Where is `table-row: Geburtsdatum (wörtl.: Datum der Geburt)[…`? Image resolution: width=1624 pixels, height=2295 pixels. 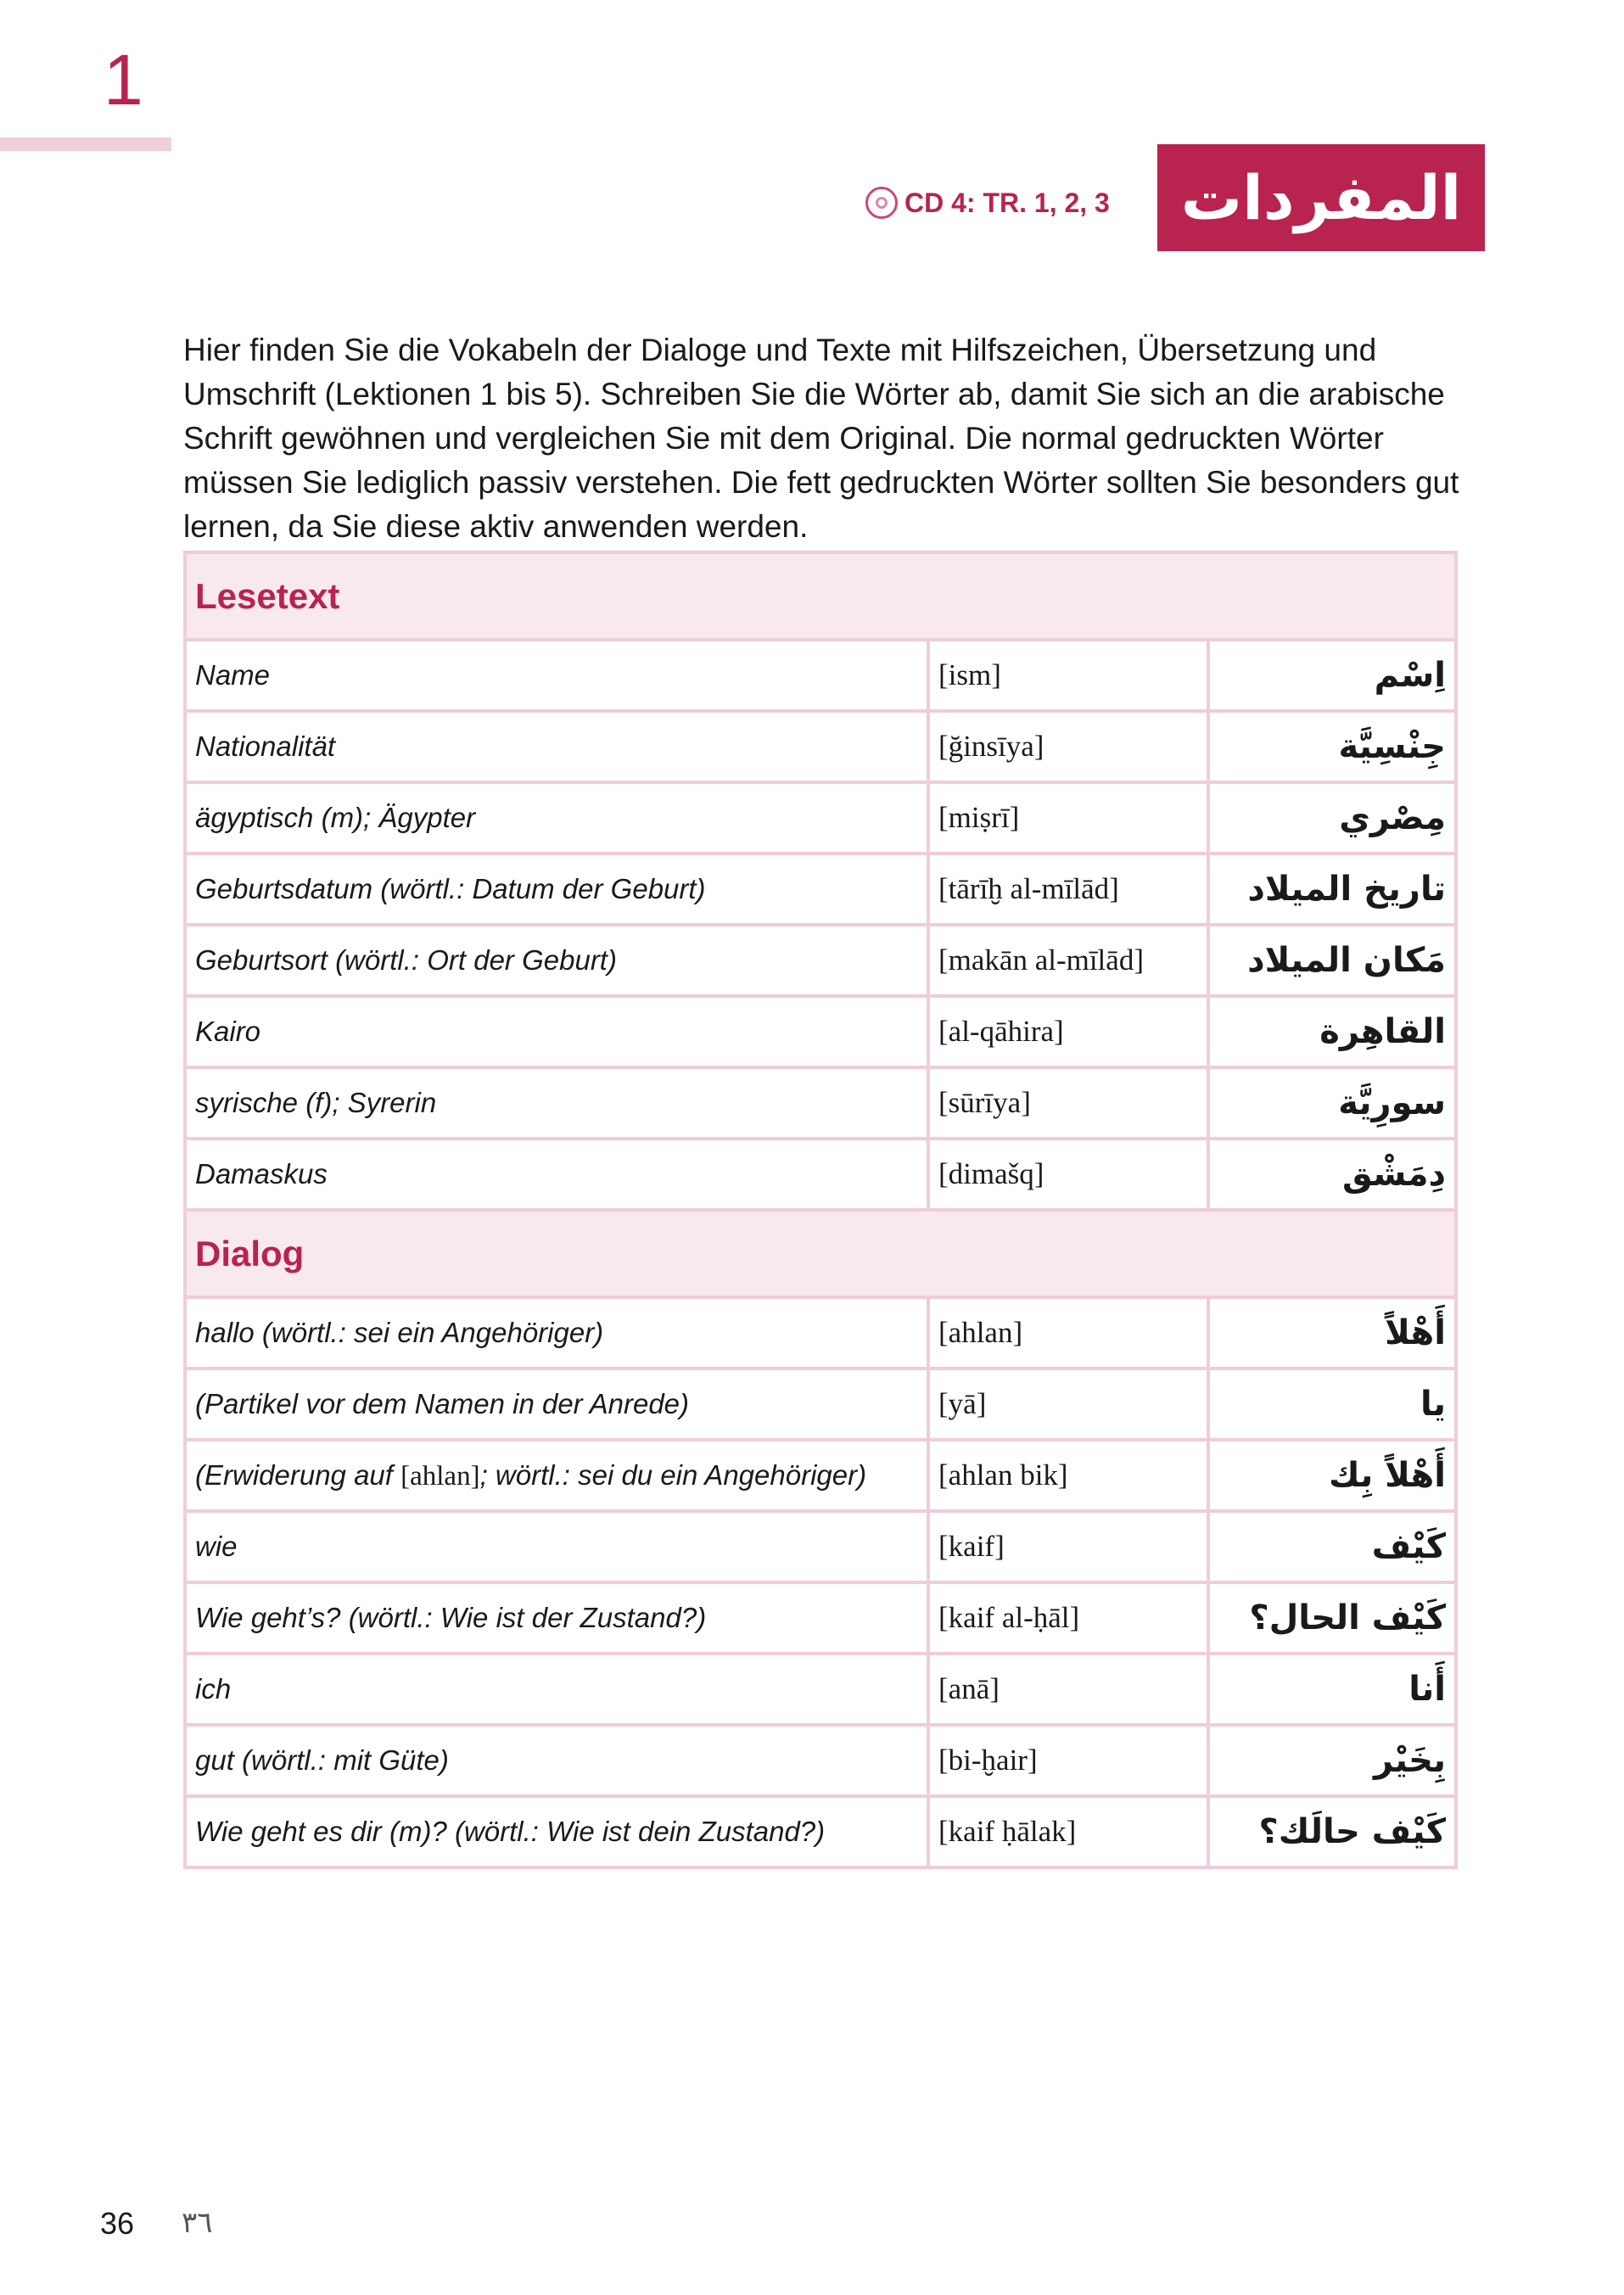
table-row: Geburtsdatum (wörtl.: Datum der Geburt)[… is located at coordinates (821, 889).